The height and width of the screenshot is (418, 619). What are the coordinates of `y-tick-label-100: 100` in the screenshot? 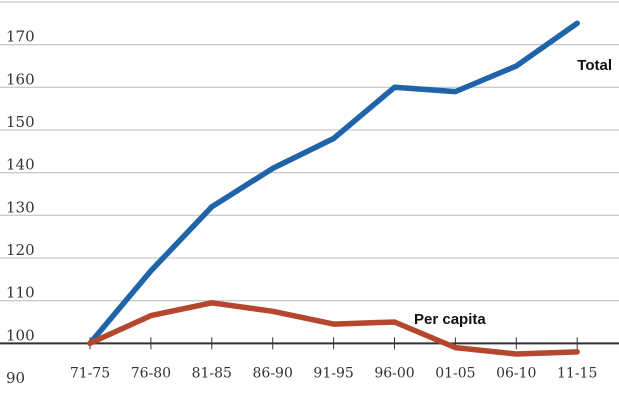 It's located at (20, 335).